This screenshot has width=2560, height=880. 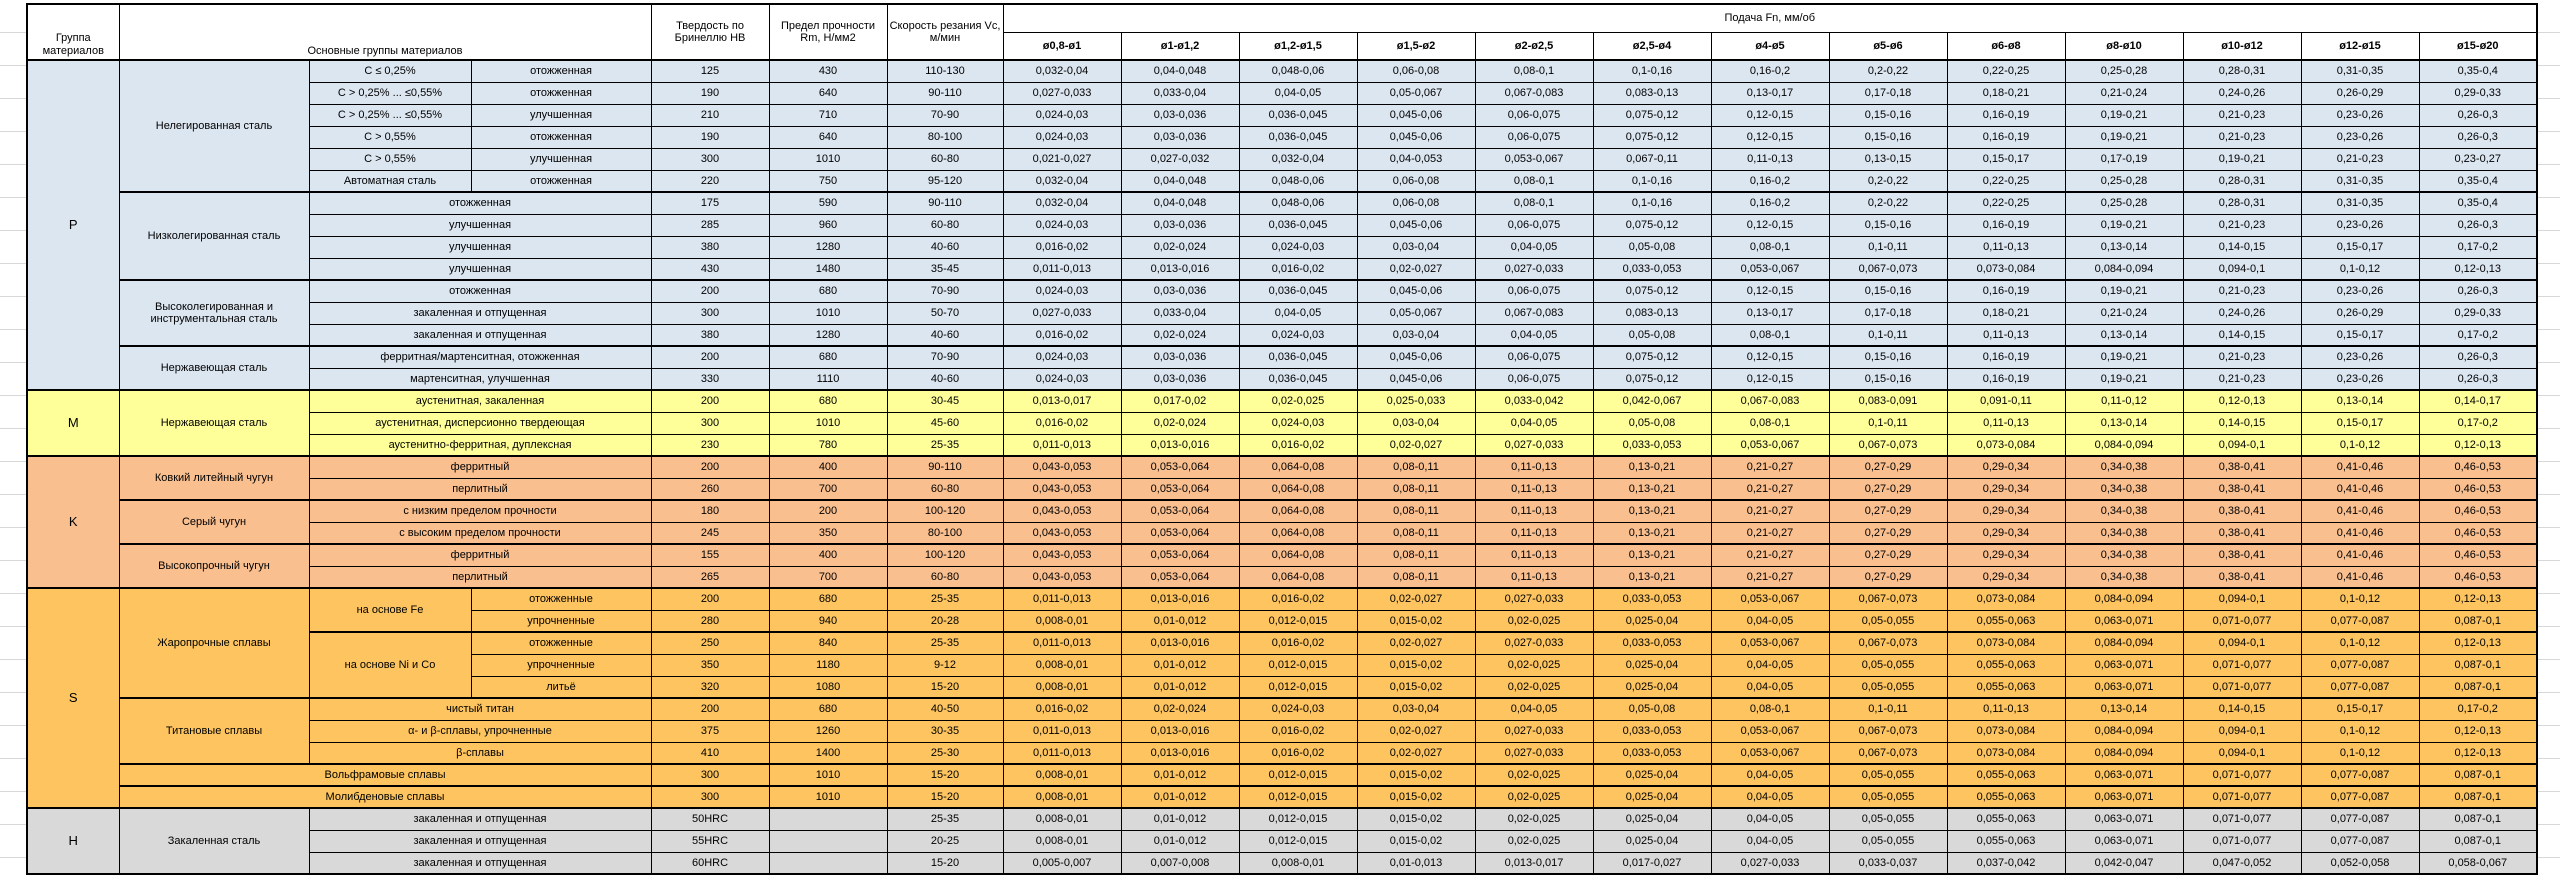 What do you see at coordinates (1298, 687) in the screenshot?
I see `cell-feed: 0,012-0,015` at bounding box center [1298, 687].